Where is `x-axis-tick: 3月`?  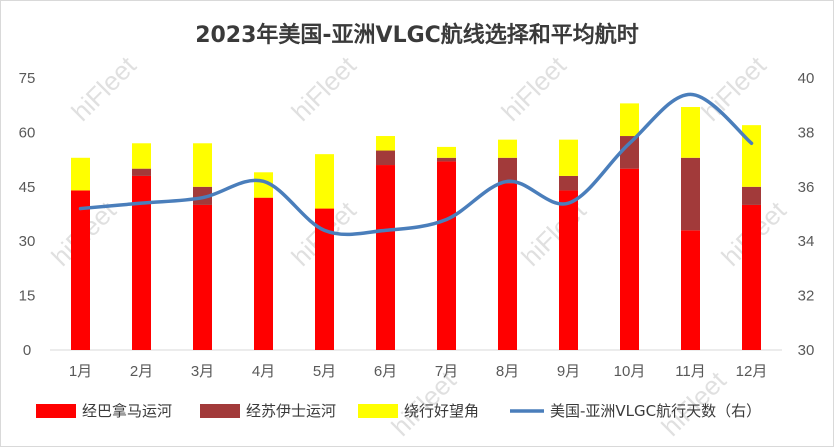
x-axis-tick: 3月 is located at coordinates (202, 371).